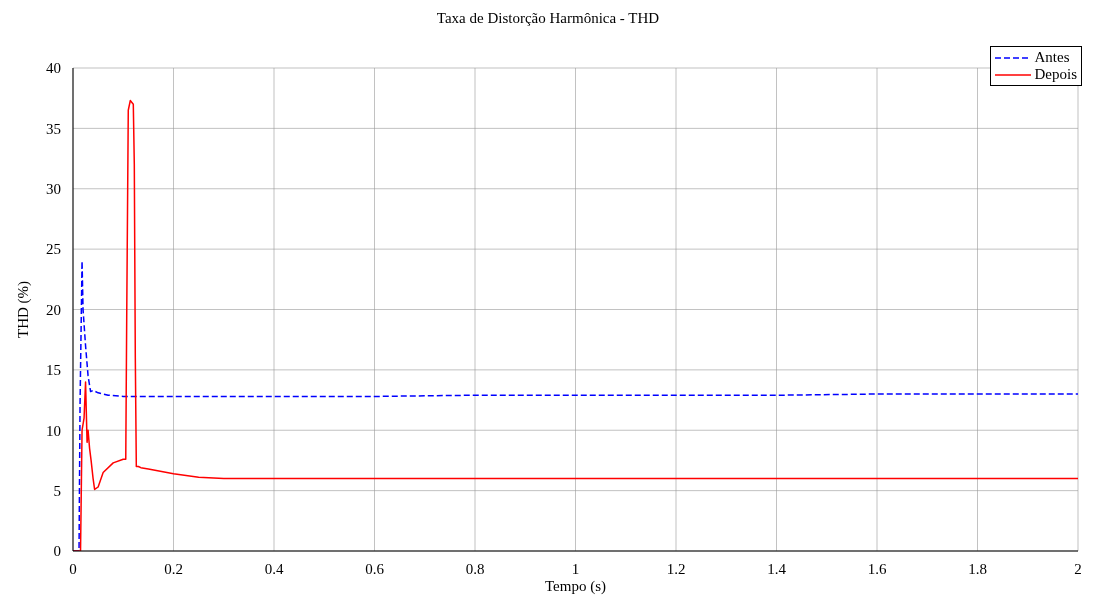  What do you see at coordinates (676, 568) in the screenshot?
I see `x-tick-label: 1.2` at bounding box center [676, 568].